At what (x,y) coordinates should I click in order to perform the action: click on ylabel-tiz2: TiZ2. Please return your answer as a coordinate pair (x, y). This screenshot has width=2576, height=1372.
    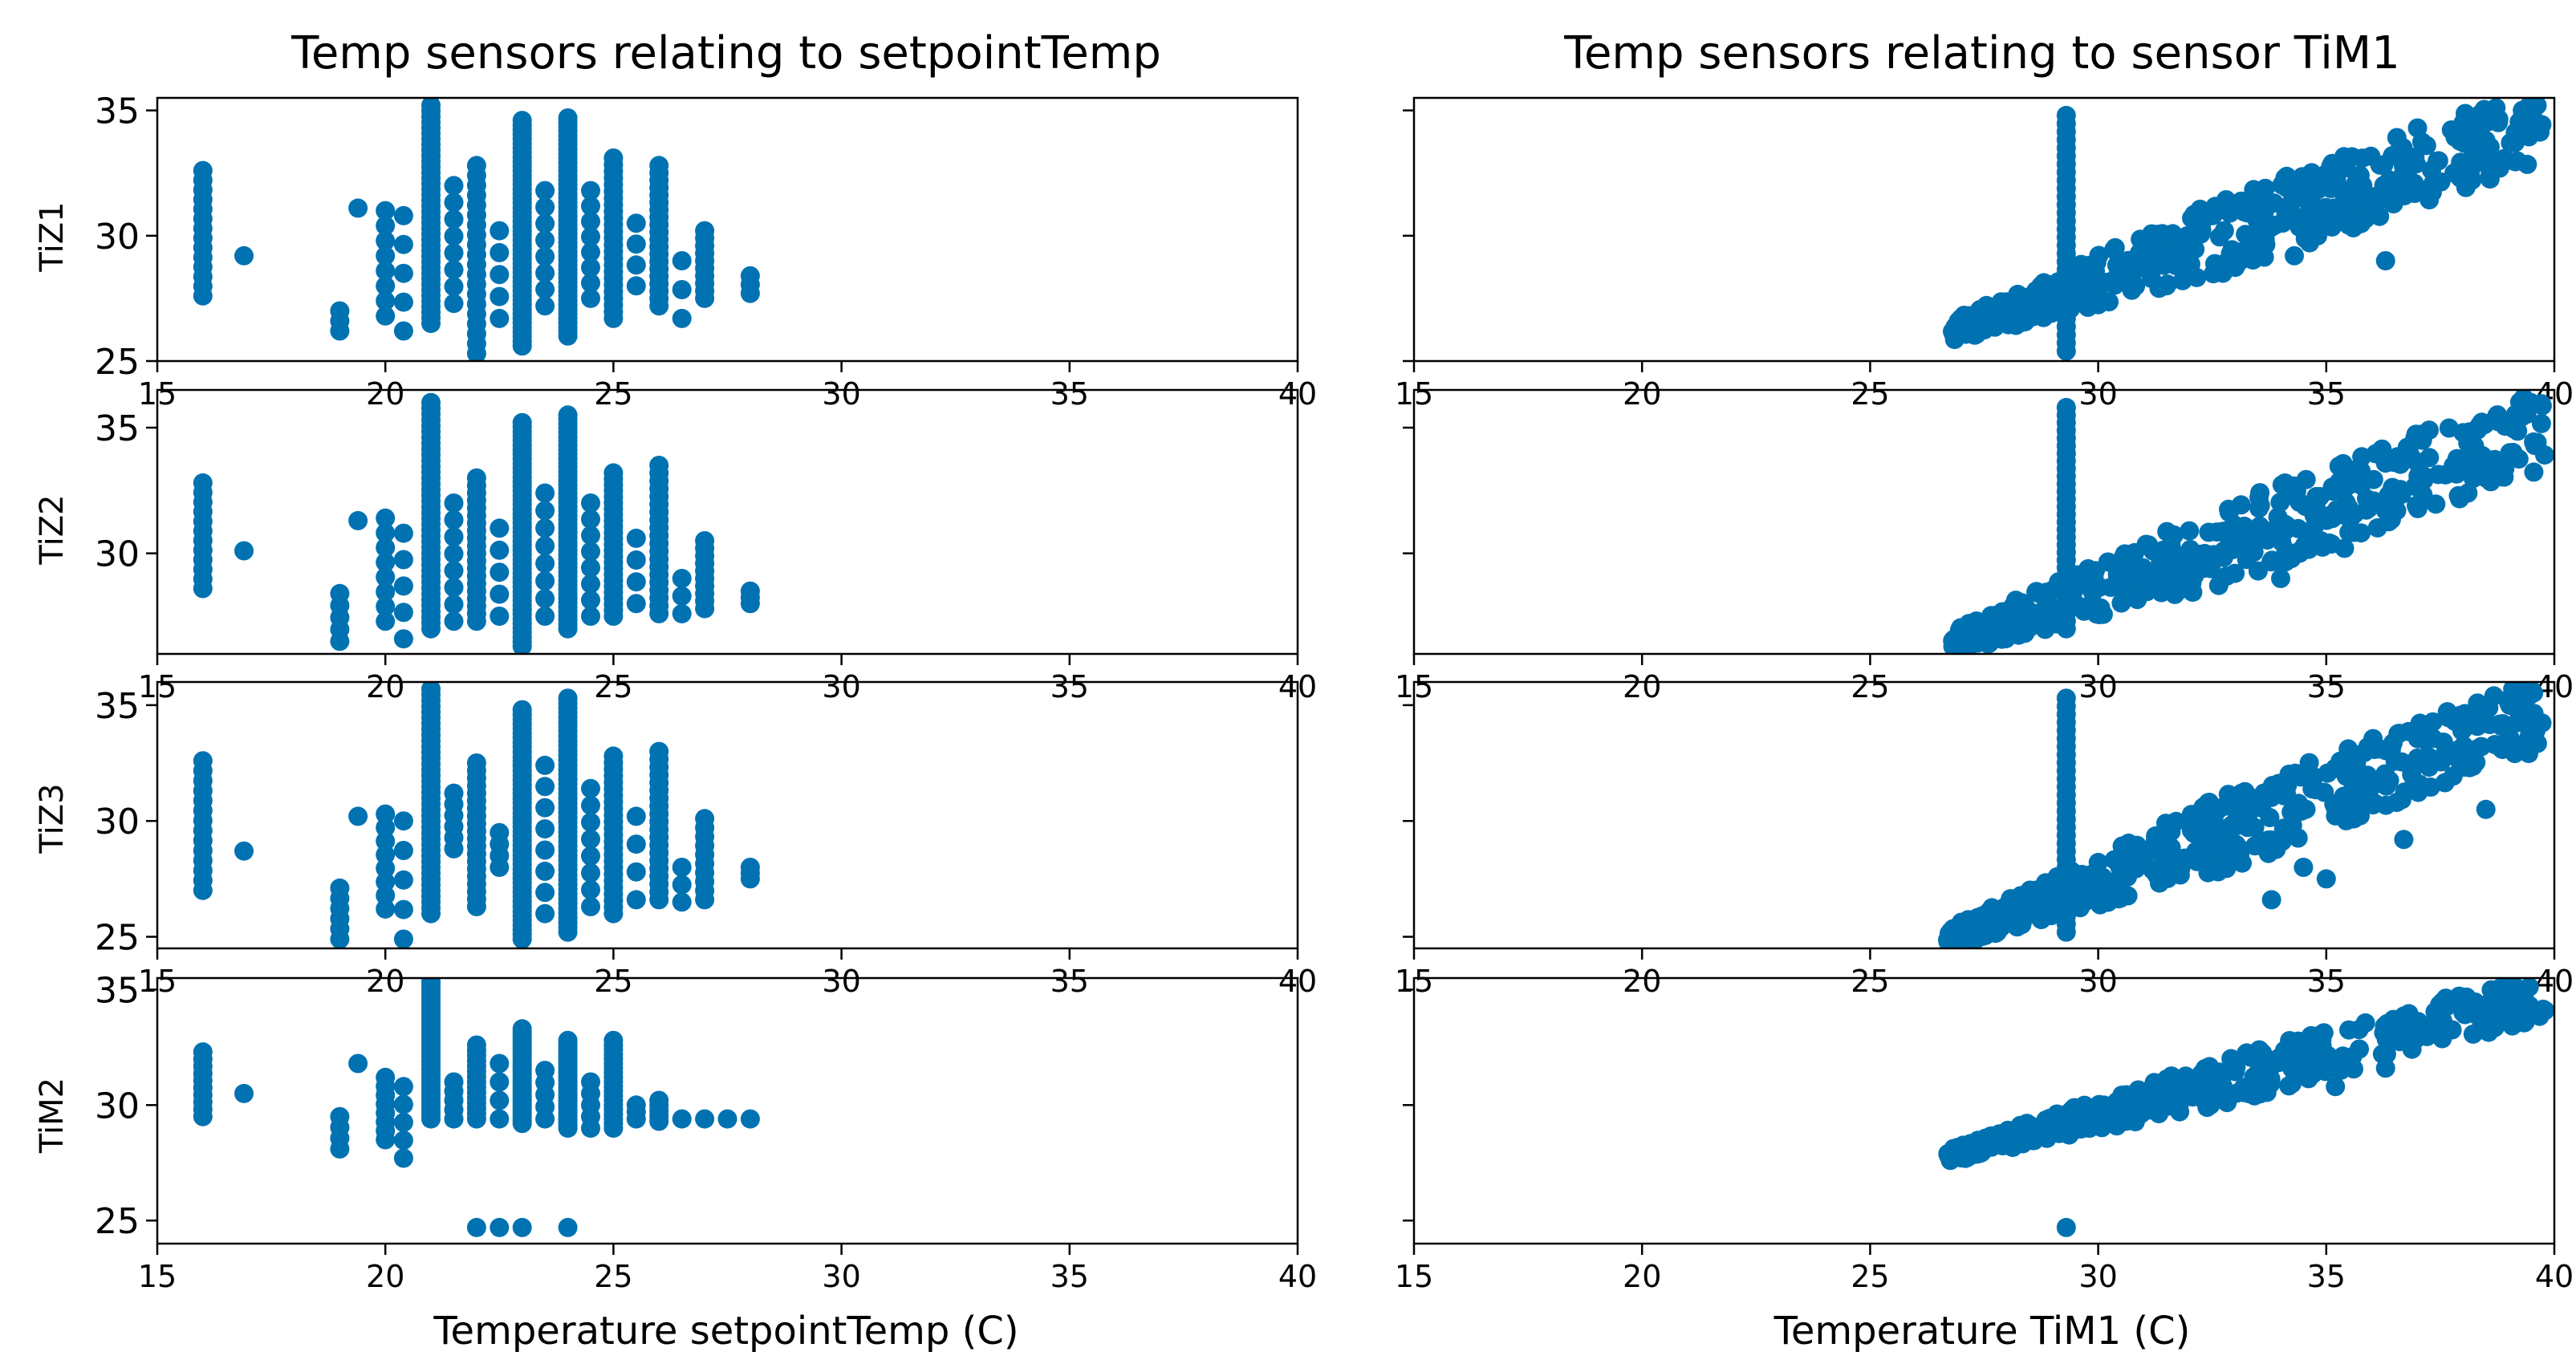
    Looking at the image, I should click on (53, 529).